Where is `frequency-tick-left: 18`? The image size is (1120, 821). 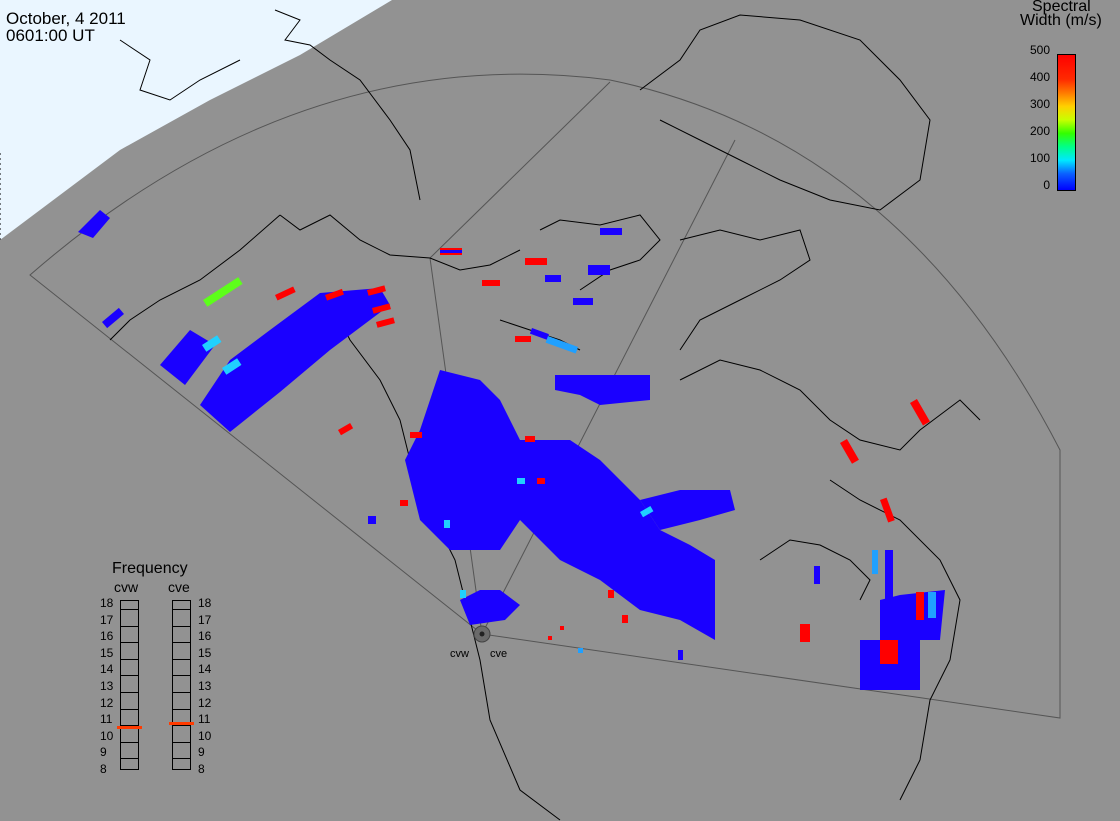
frequency-tick-left: 18 is located at coordinates (107, 603).